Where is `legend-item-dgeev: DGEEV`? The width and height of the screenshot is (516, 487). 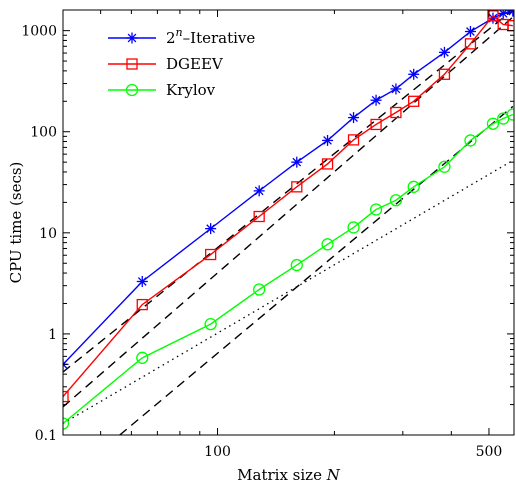
legend-item-dgeev: DGEEV is located at coordinates (166, 64).